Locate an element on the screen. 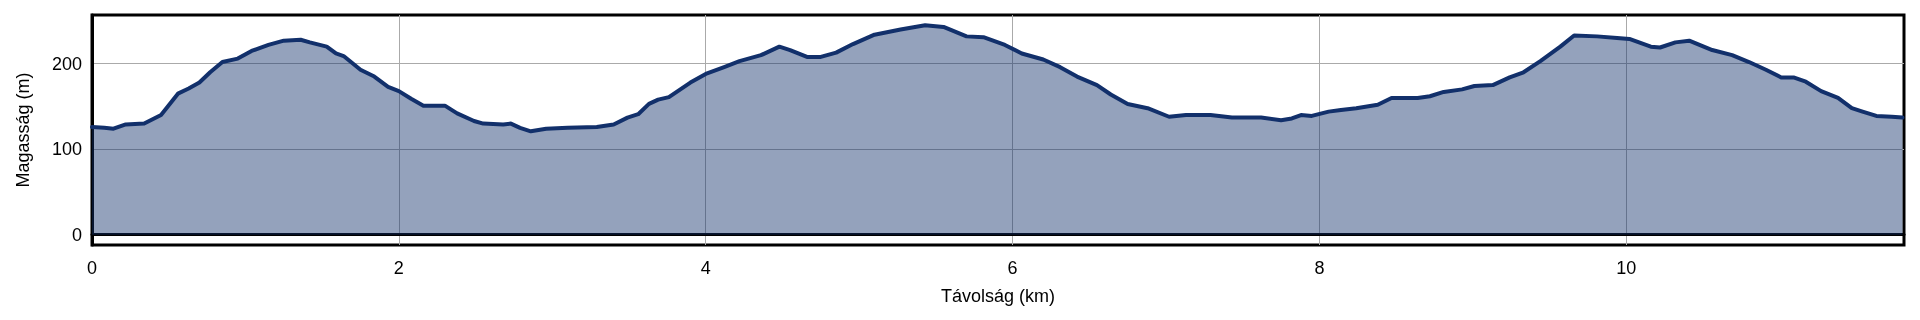 The width and height of the screenshot is (1920, 320). x-tick-label: 4 is located at coordinates (705, 268).